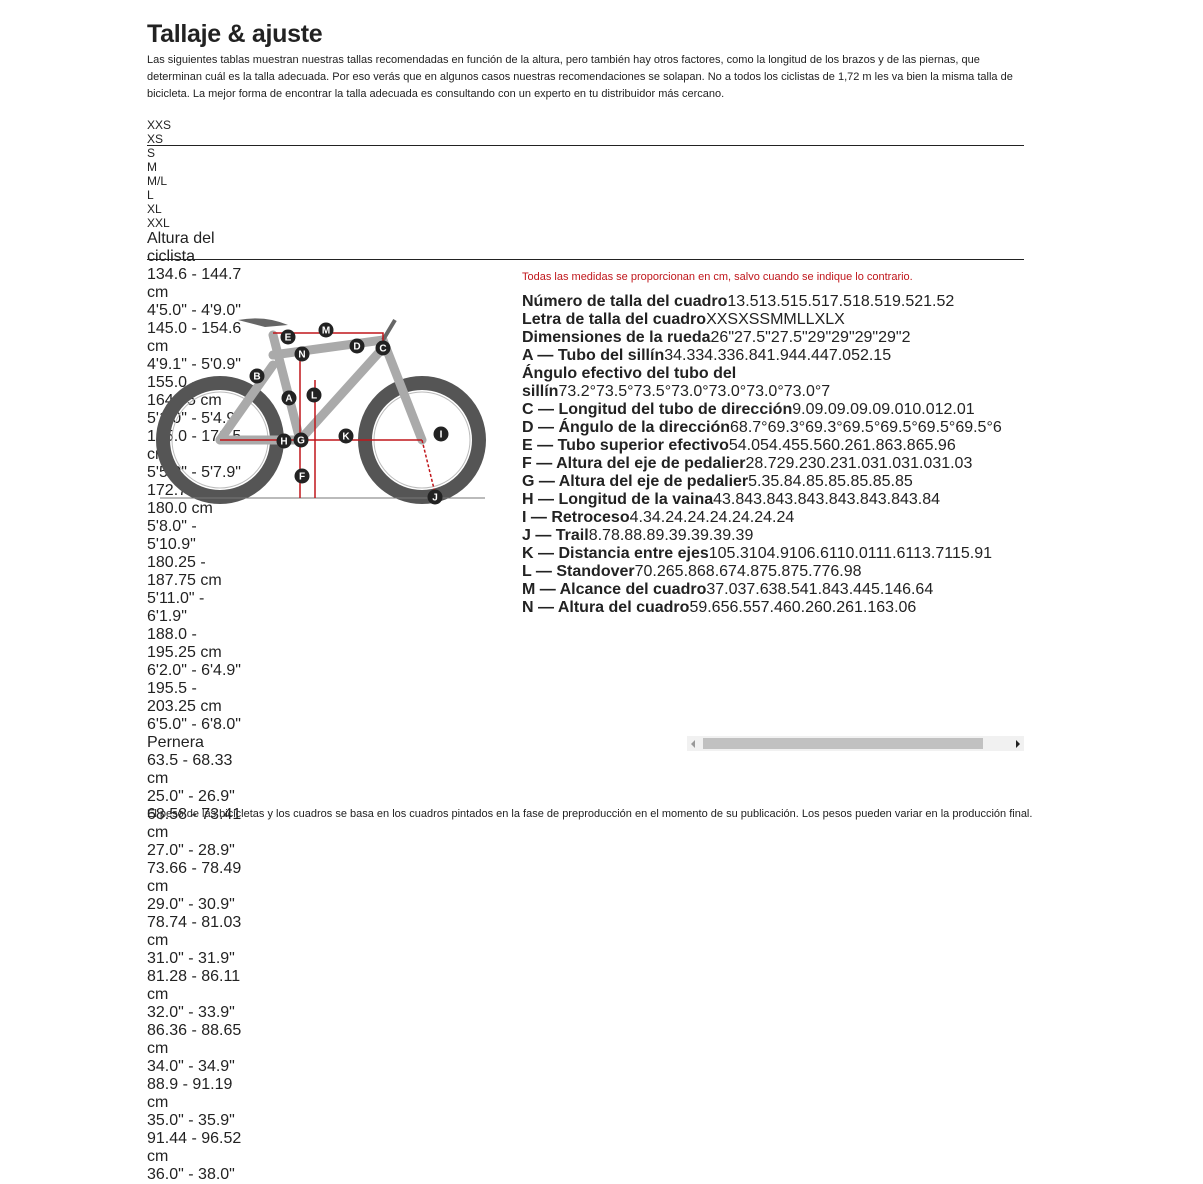  What do you see at coordinates (616, 337) in the screenshot?
I see `geometry-label: Dimensiones de la rueda` at bounding box center [616, 337].